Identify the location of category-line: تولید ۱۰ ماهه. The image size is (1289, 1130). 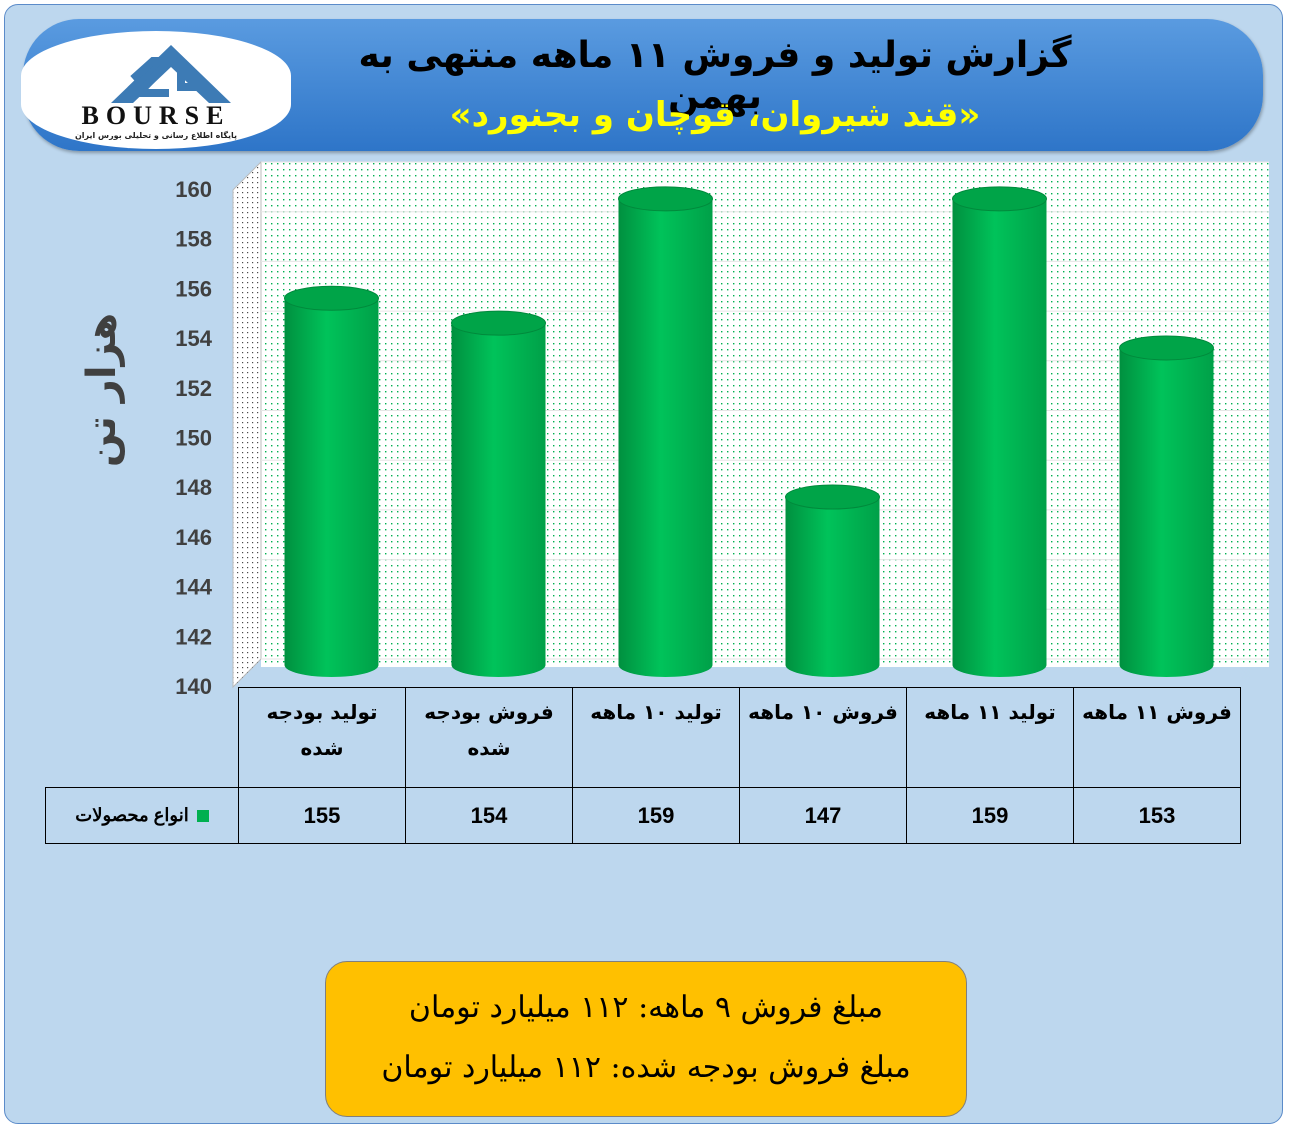
(656, 712).